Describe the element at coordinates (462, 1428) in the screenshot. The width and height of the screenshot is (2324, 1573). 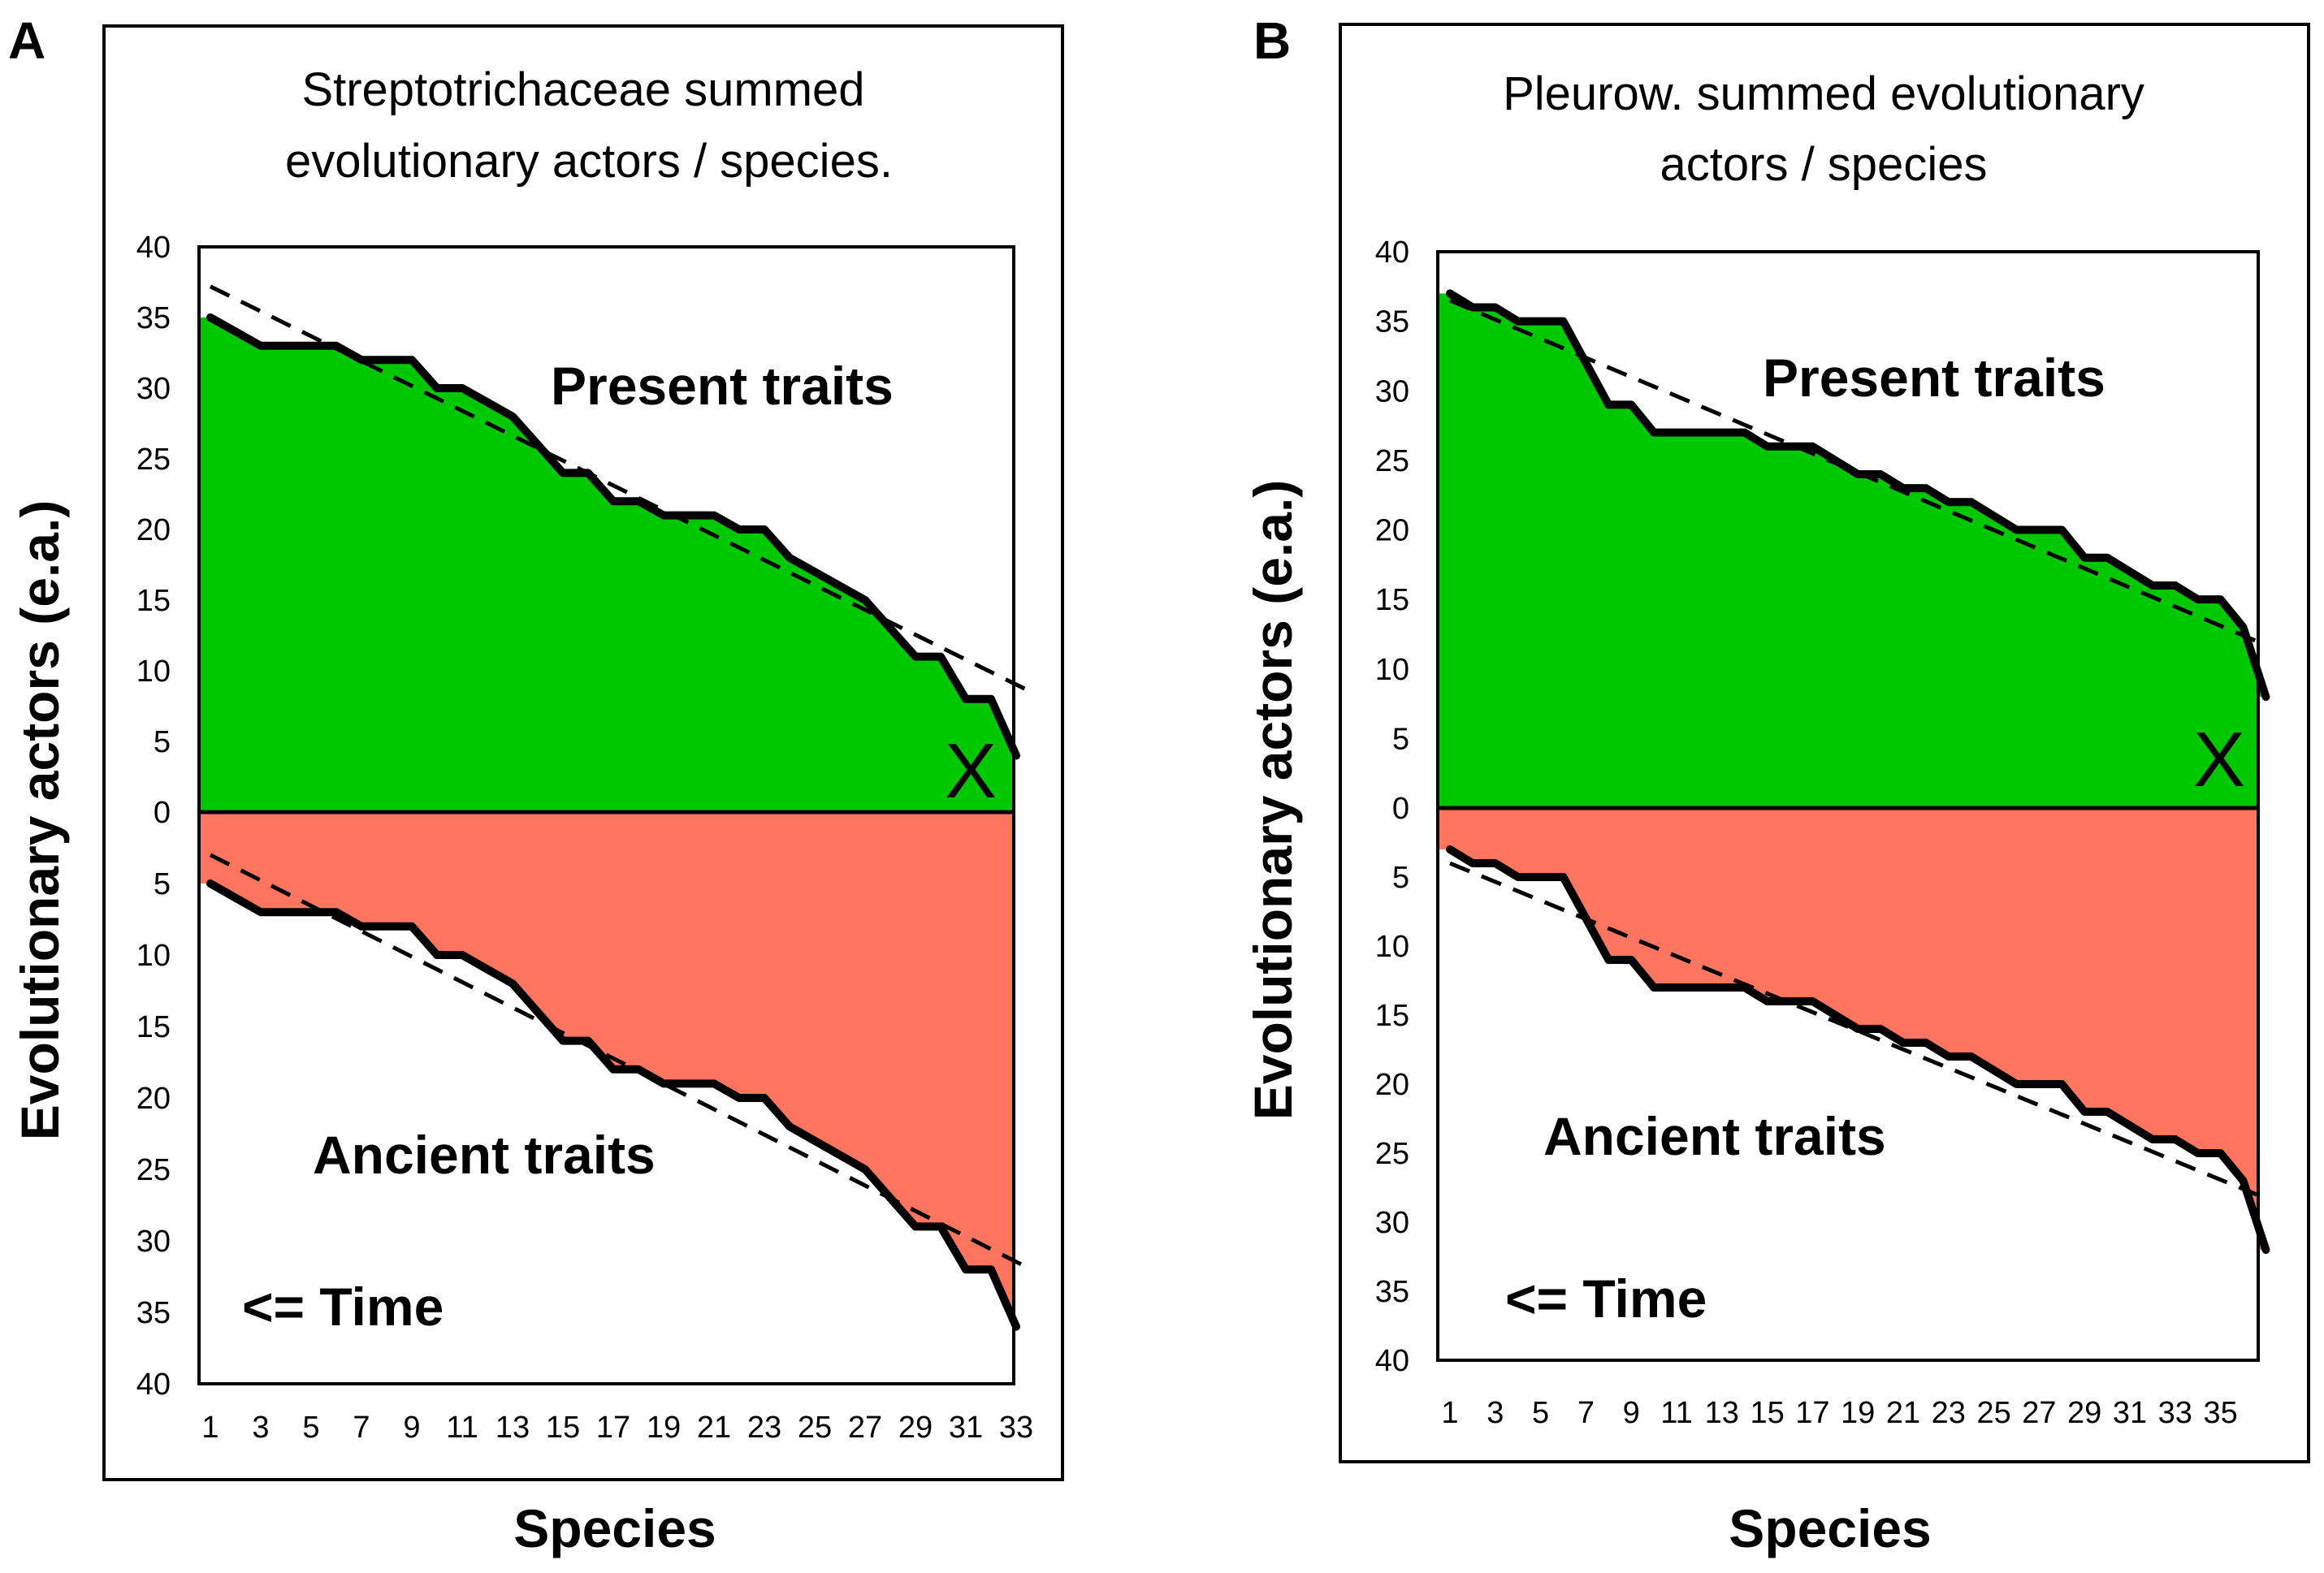
I see `panel-a-x-tick: 11` at that location.